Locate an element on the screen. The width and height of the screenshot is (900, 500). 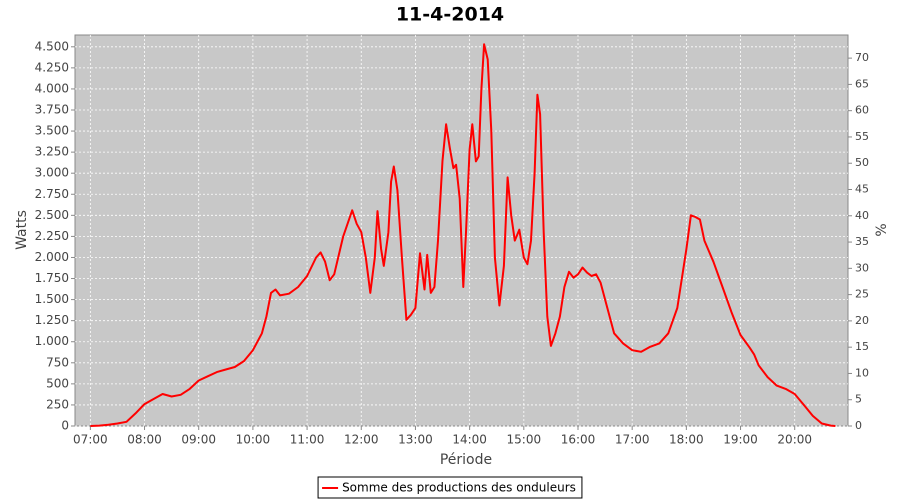
legend-box is located at coordinates (450, 487).